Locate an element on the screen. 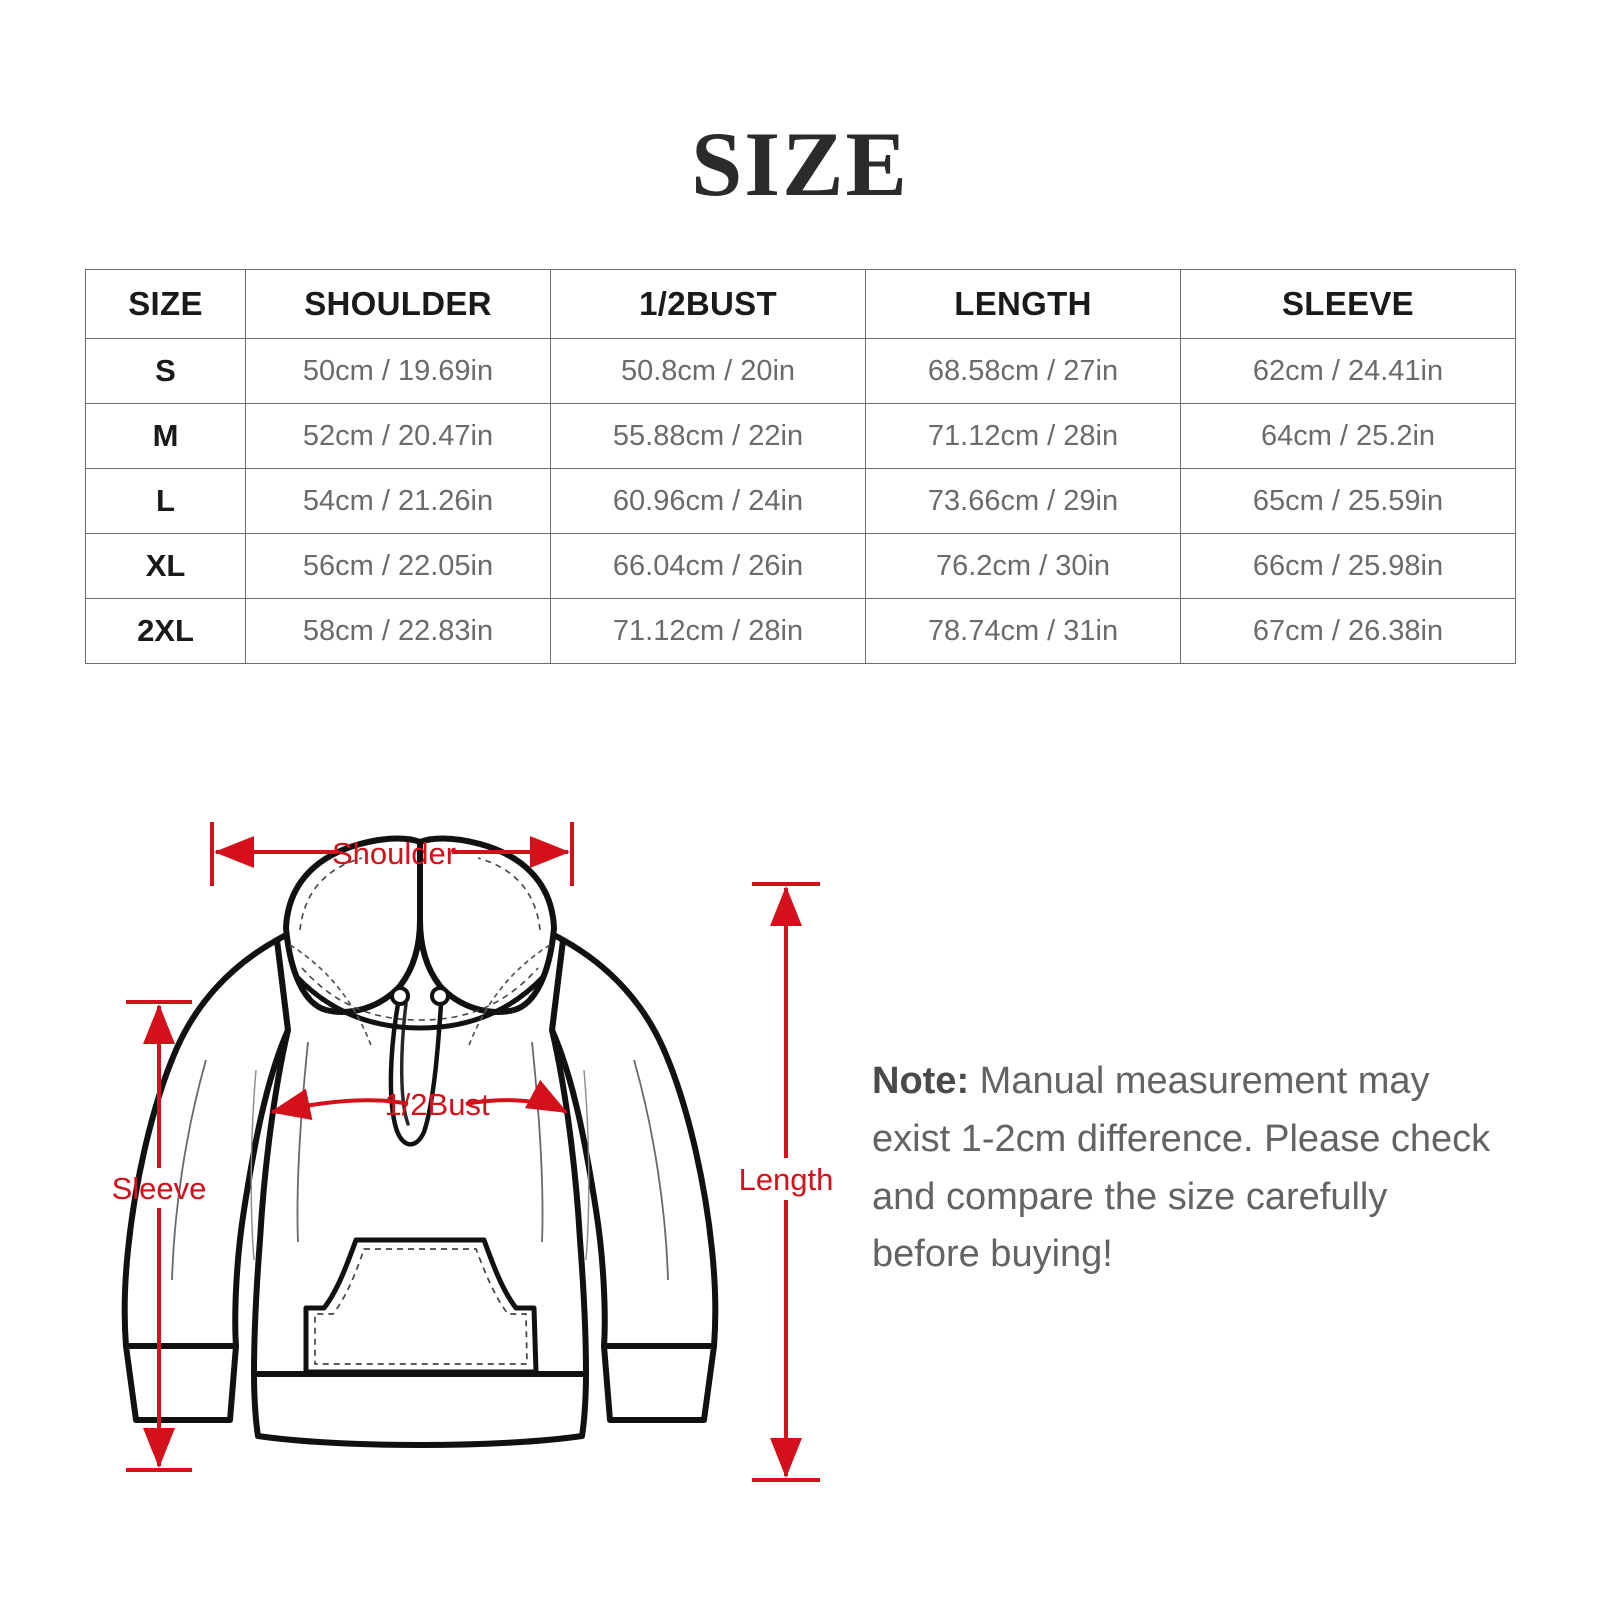 The height and width of the screenshot is (1600, 1600). right-shoulder-seam is located at coordinates (509, 996).